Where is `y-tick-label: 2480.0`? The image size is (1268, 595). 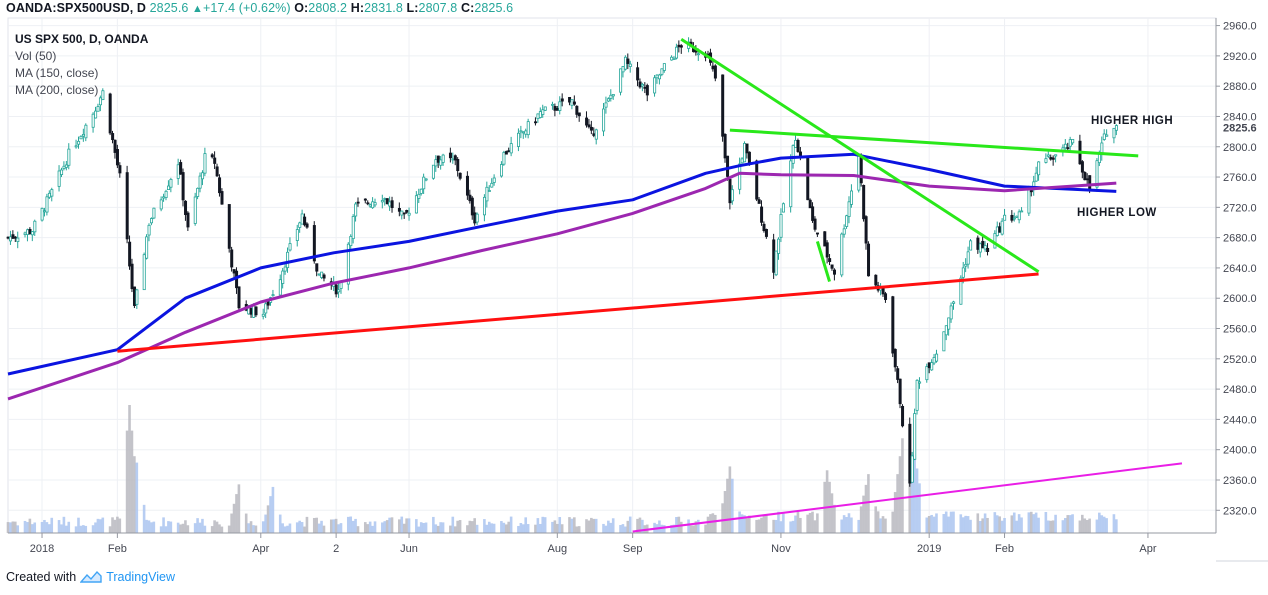 y-tick-label: 2480.0 is located at coordinates (1240, 390).